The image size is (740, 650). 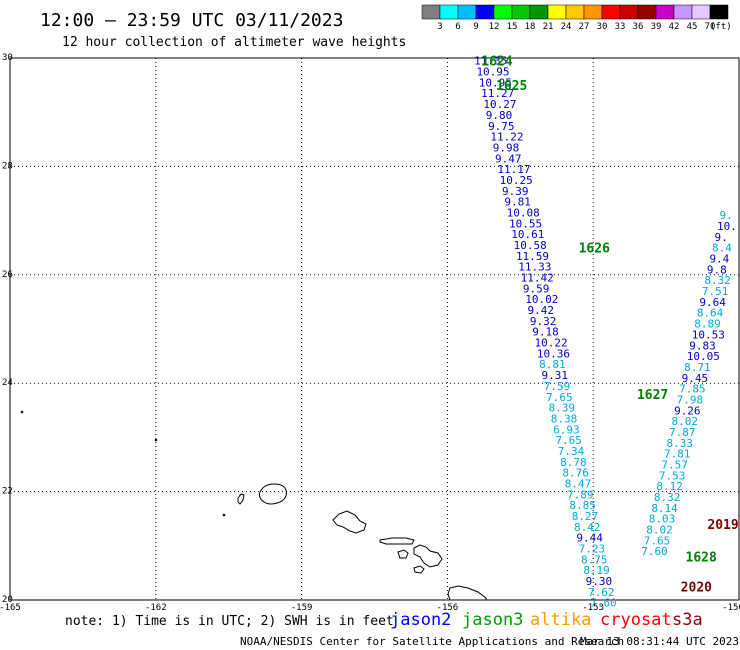 What do you see at coordinates (702, 345) in the screenshot?
I see `swh-value: 9.83` at bounding box center [702, 345].